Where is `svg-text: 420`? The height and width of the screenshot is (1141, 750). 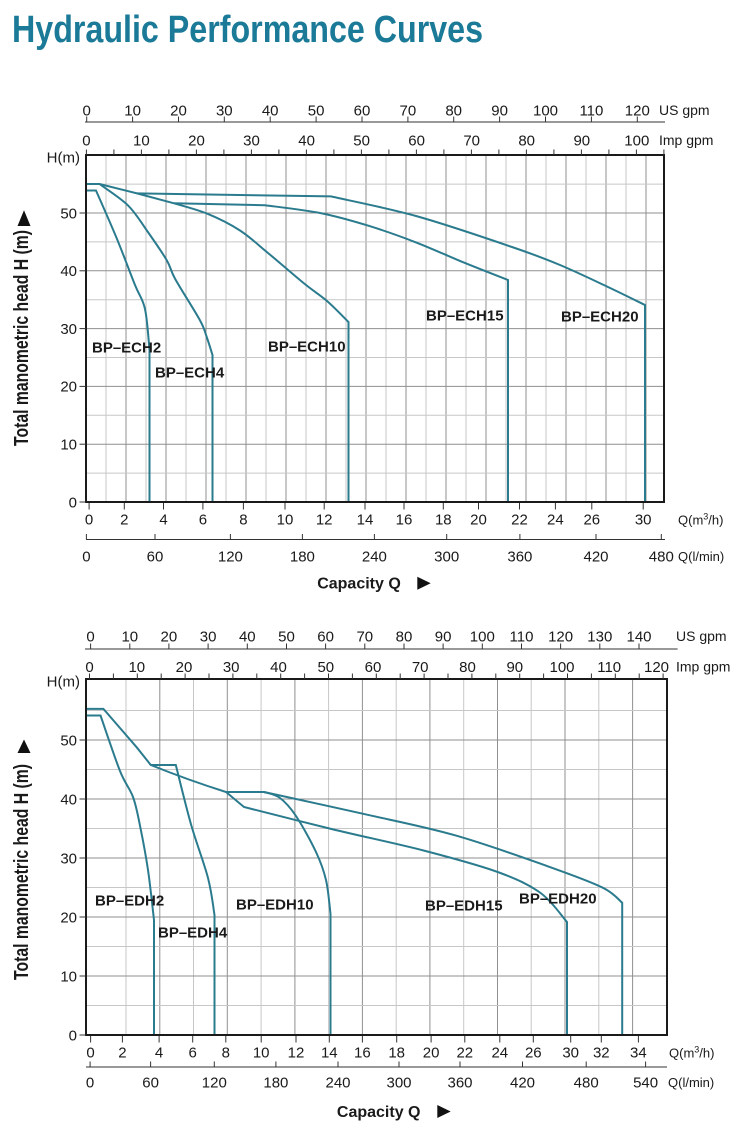
svg-text: 420 is located at coordinates (595, 556).